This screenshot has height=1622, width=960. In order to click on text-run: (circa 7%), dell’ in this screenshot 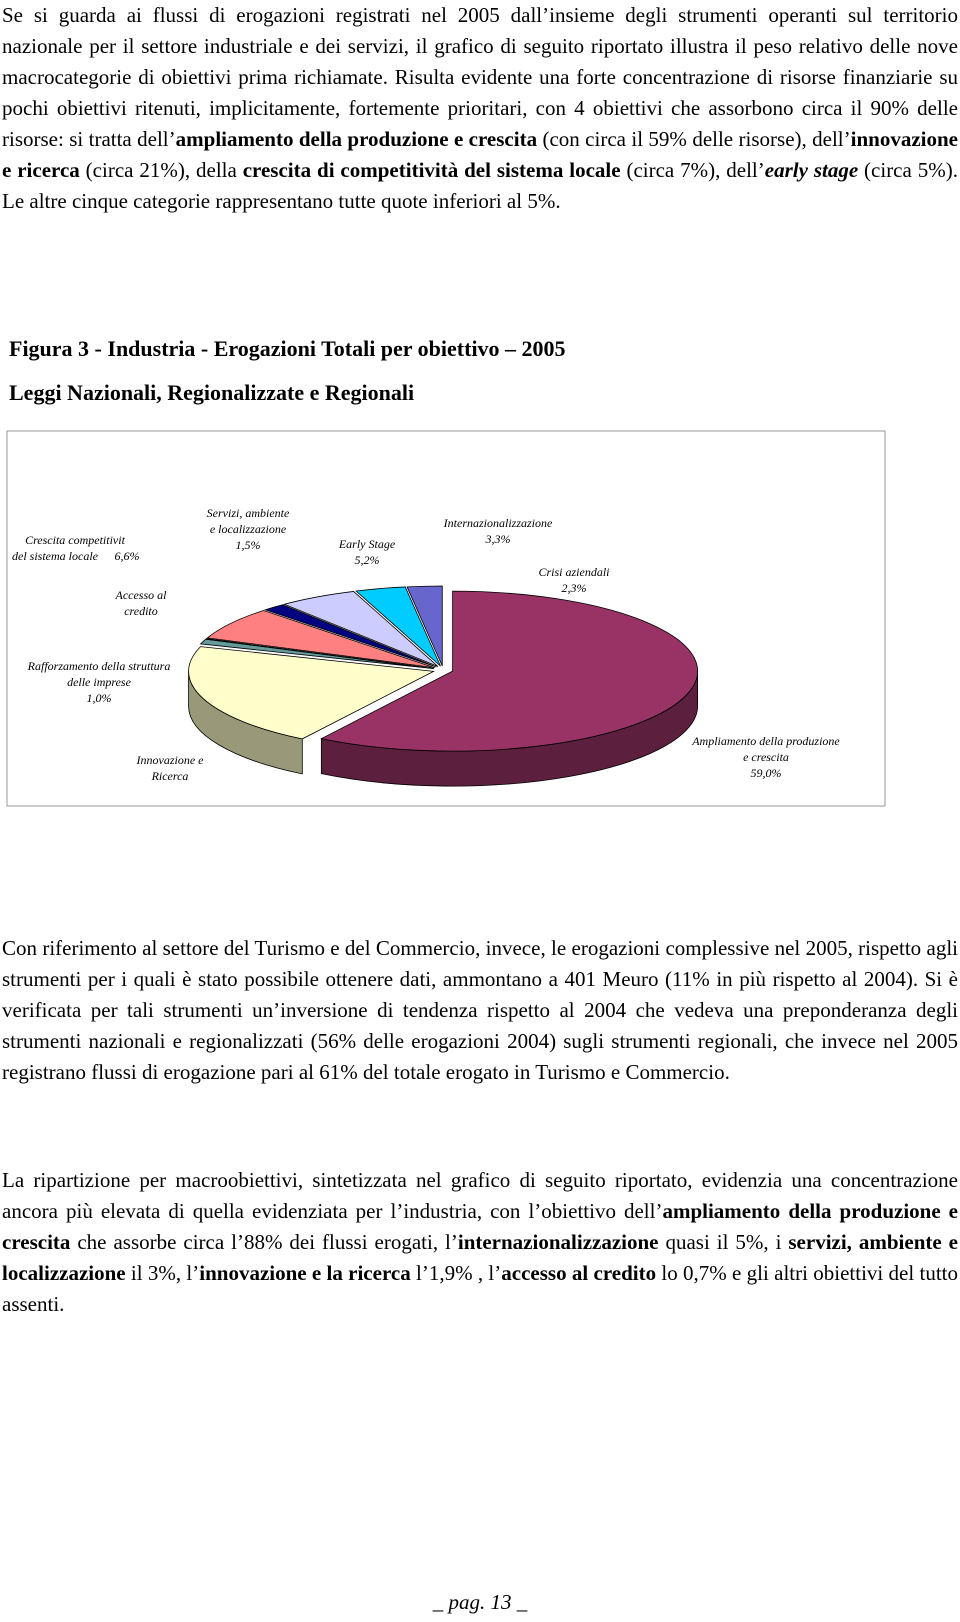, I will do `click(692, 170)`.